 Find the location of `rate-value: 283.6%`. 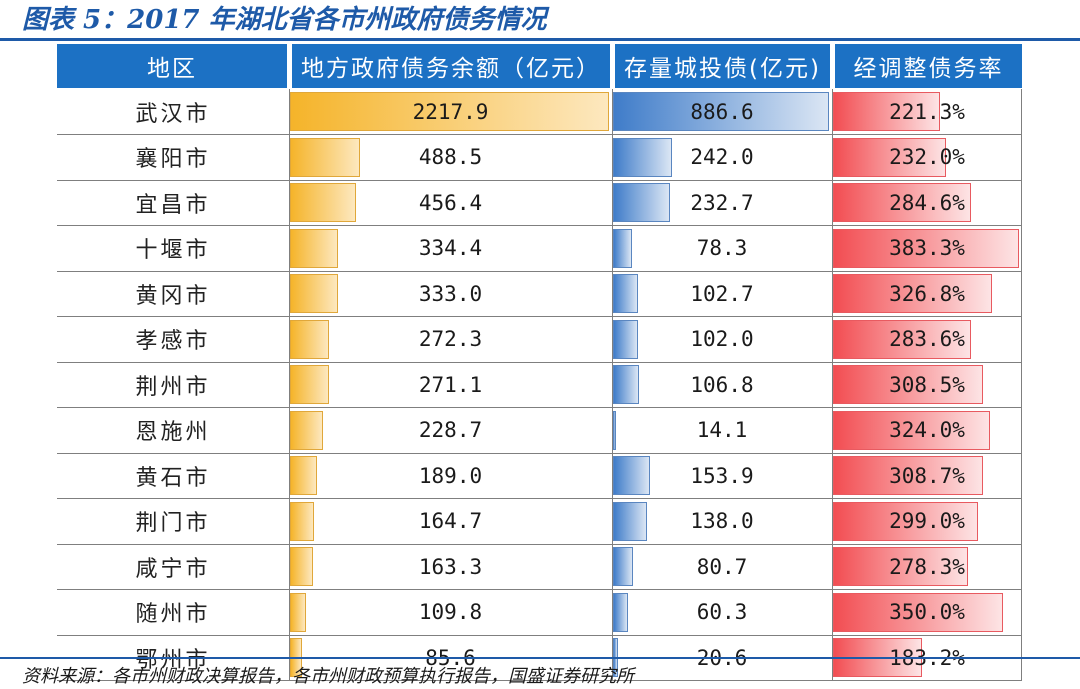

rate-value: 283.6% is located at coordinates (927, 339).